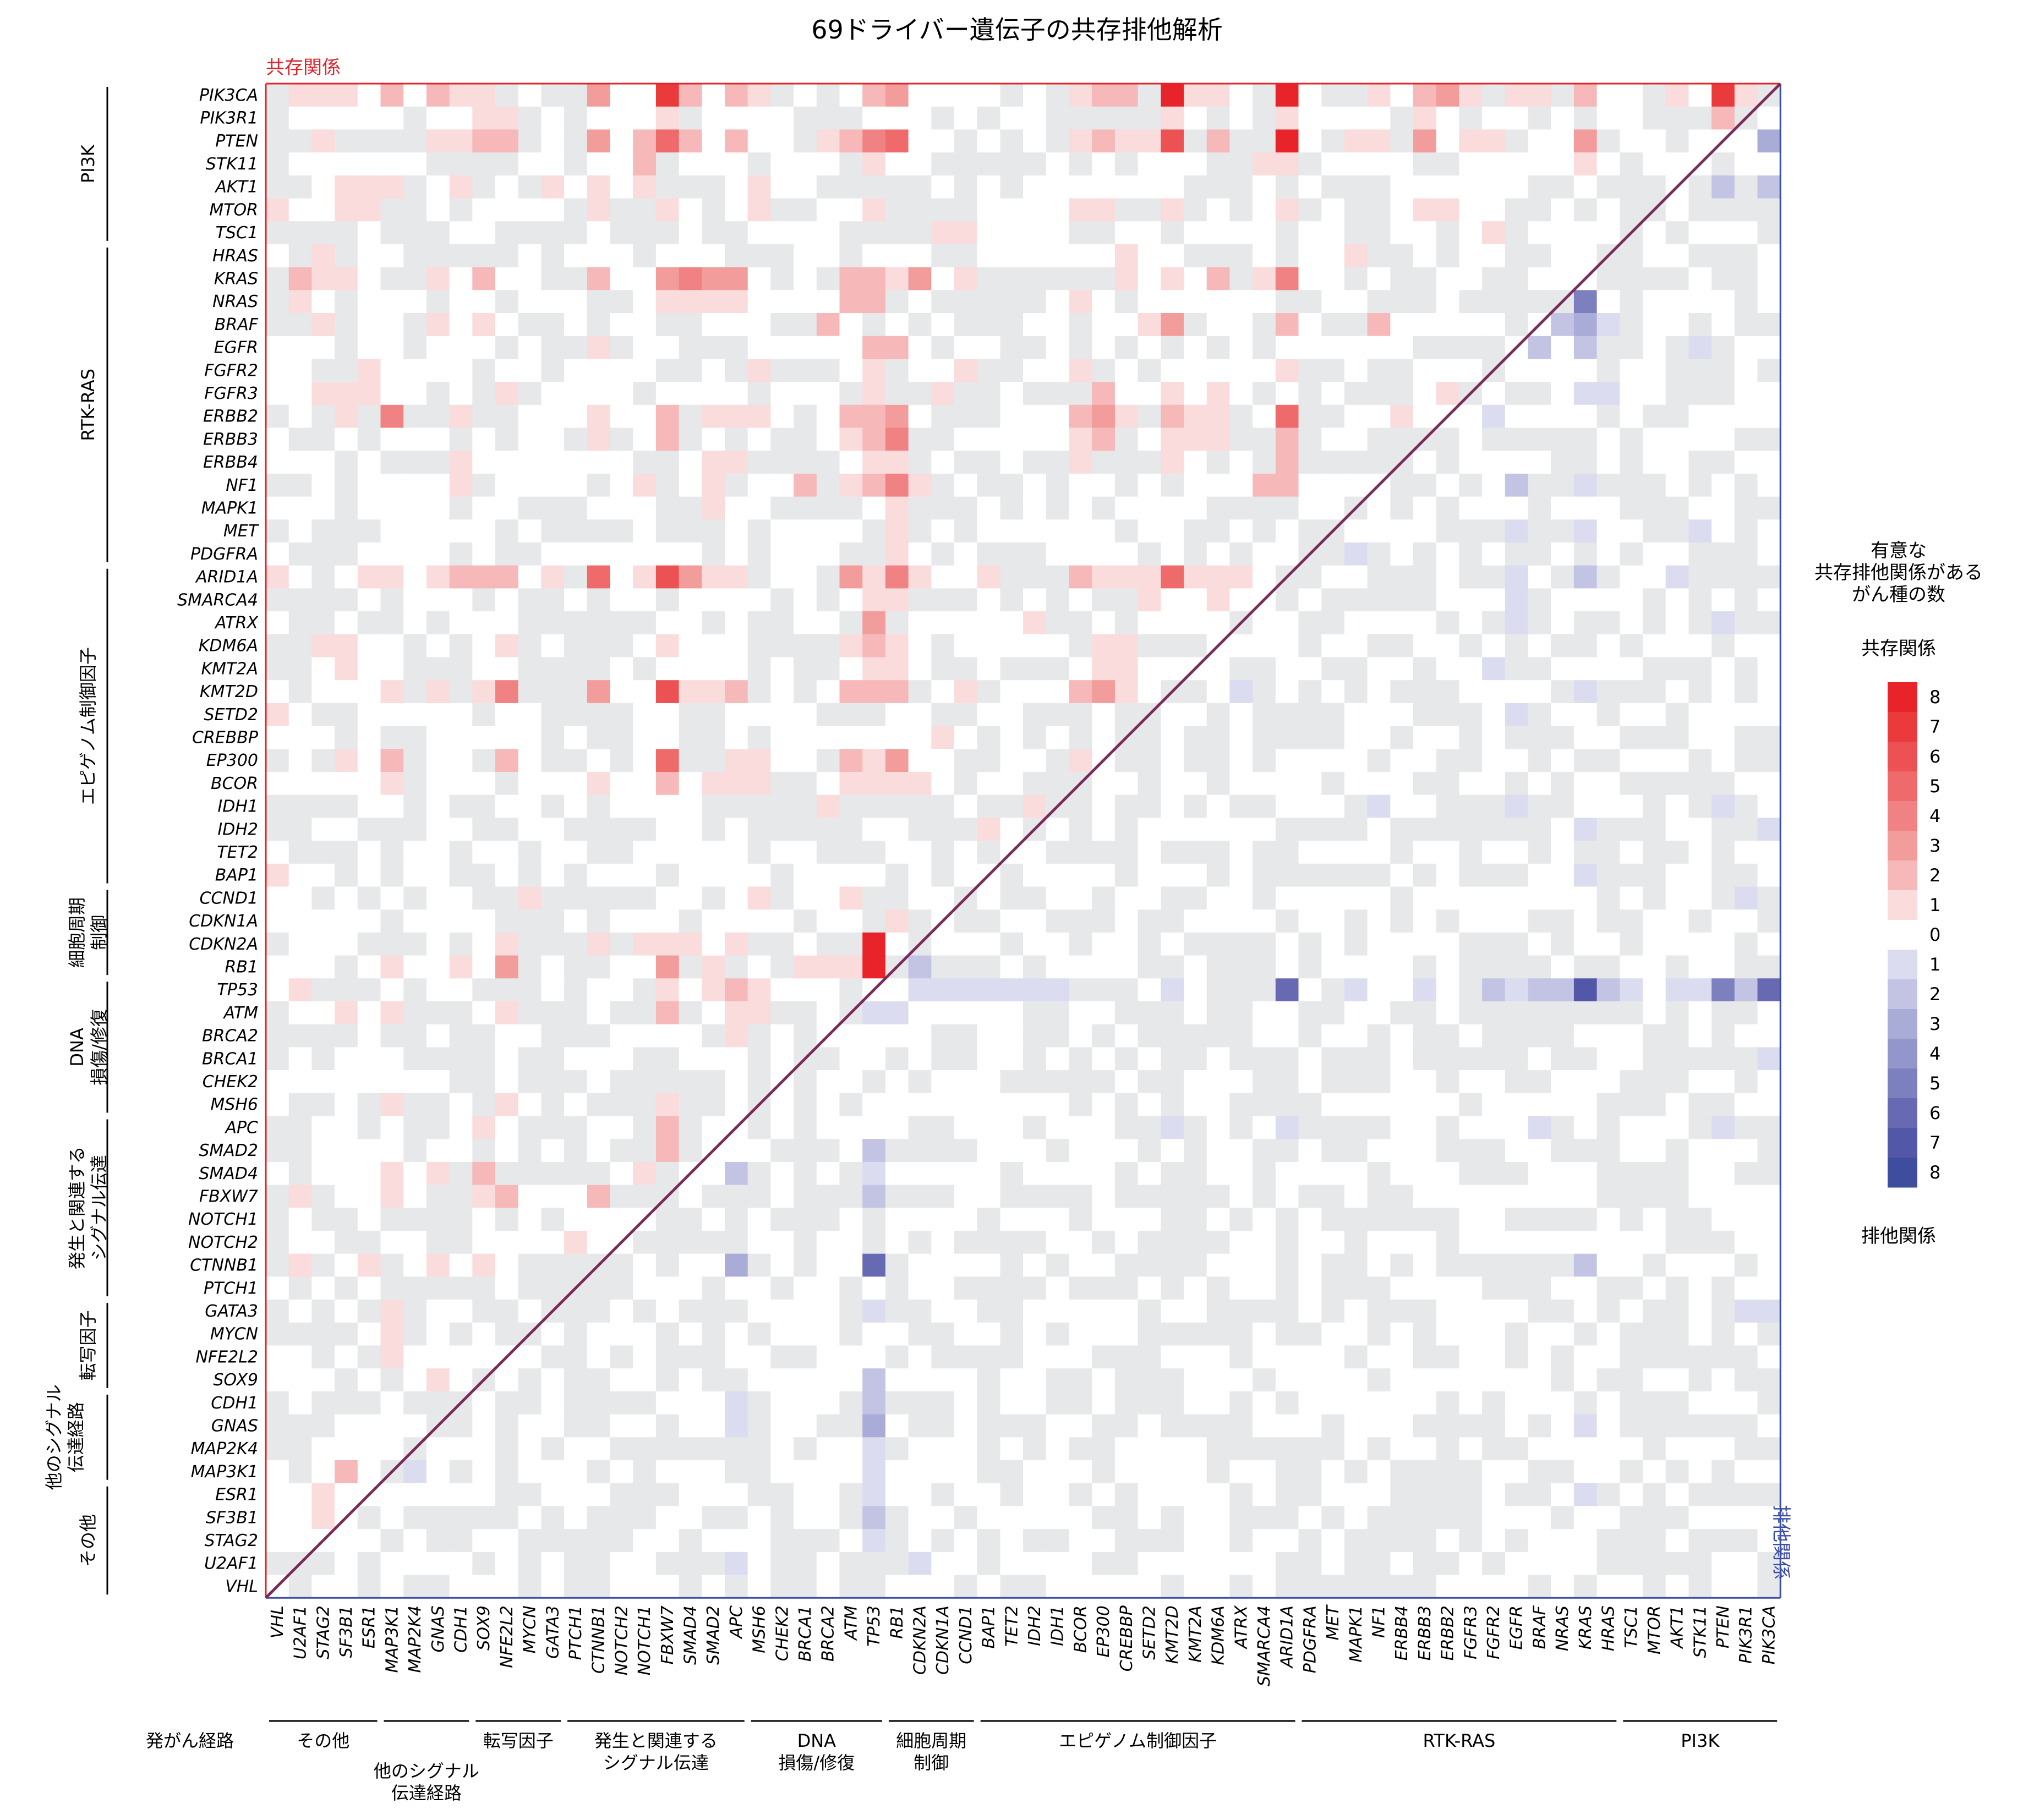 The width and height of the screenshot is (2034, 1820). Describe the element at coordinates (77, 1047) in the screenshot. I see `row-group-label-line: DNA` at that location.